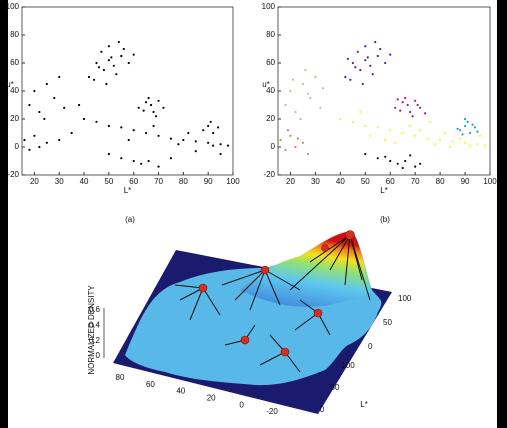 Image resolution: width=507 pixels, height=428 pixels. Describe the element at coordinates (108, 181) in the screenshot. I see `x-tick-label: 50` at that location.